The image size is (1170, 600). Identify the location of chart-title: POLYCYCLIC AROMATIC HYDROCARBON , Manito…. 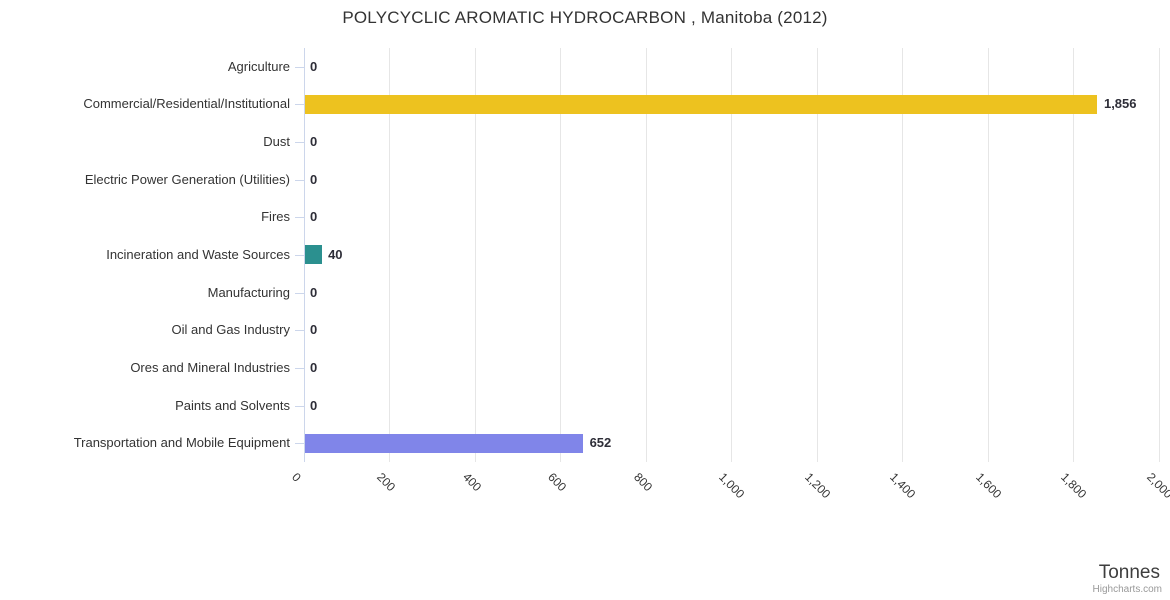
(585, 17).